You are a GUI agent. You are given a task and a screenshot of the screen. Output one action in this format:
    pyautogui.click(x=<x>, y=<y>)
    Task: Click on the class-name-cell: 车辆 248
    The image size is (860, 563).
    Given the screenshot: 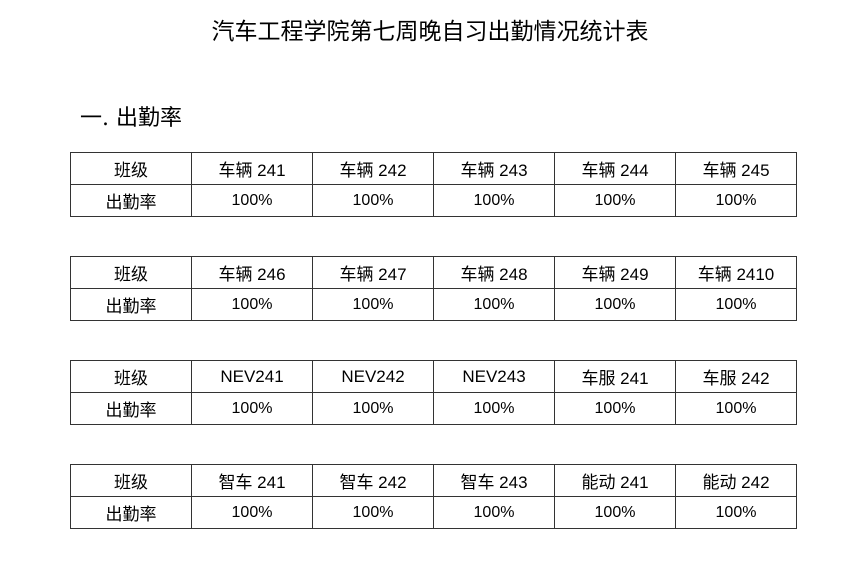 What is the action you would take?
    pyautogui.click(x=494, y=272)
    